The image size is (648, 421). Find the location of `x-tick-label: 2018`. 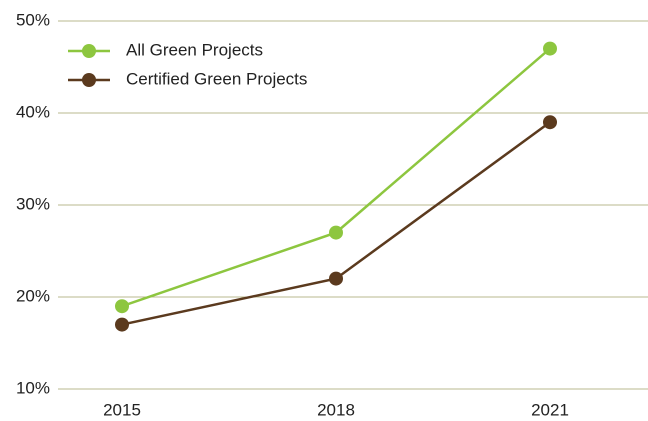

x-tick-label: 2018 is located at coordinates (336, 409).